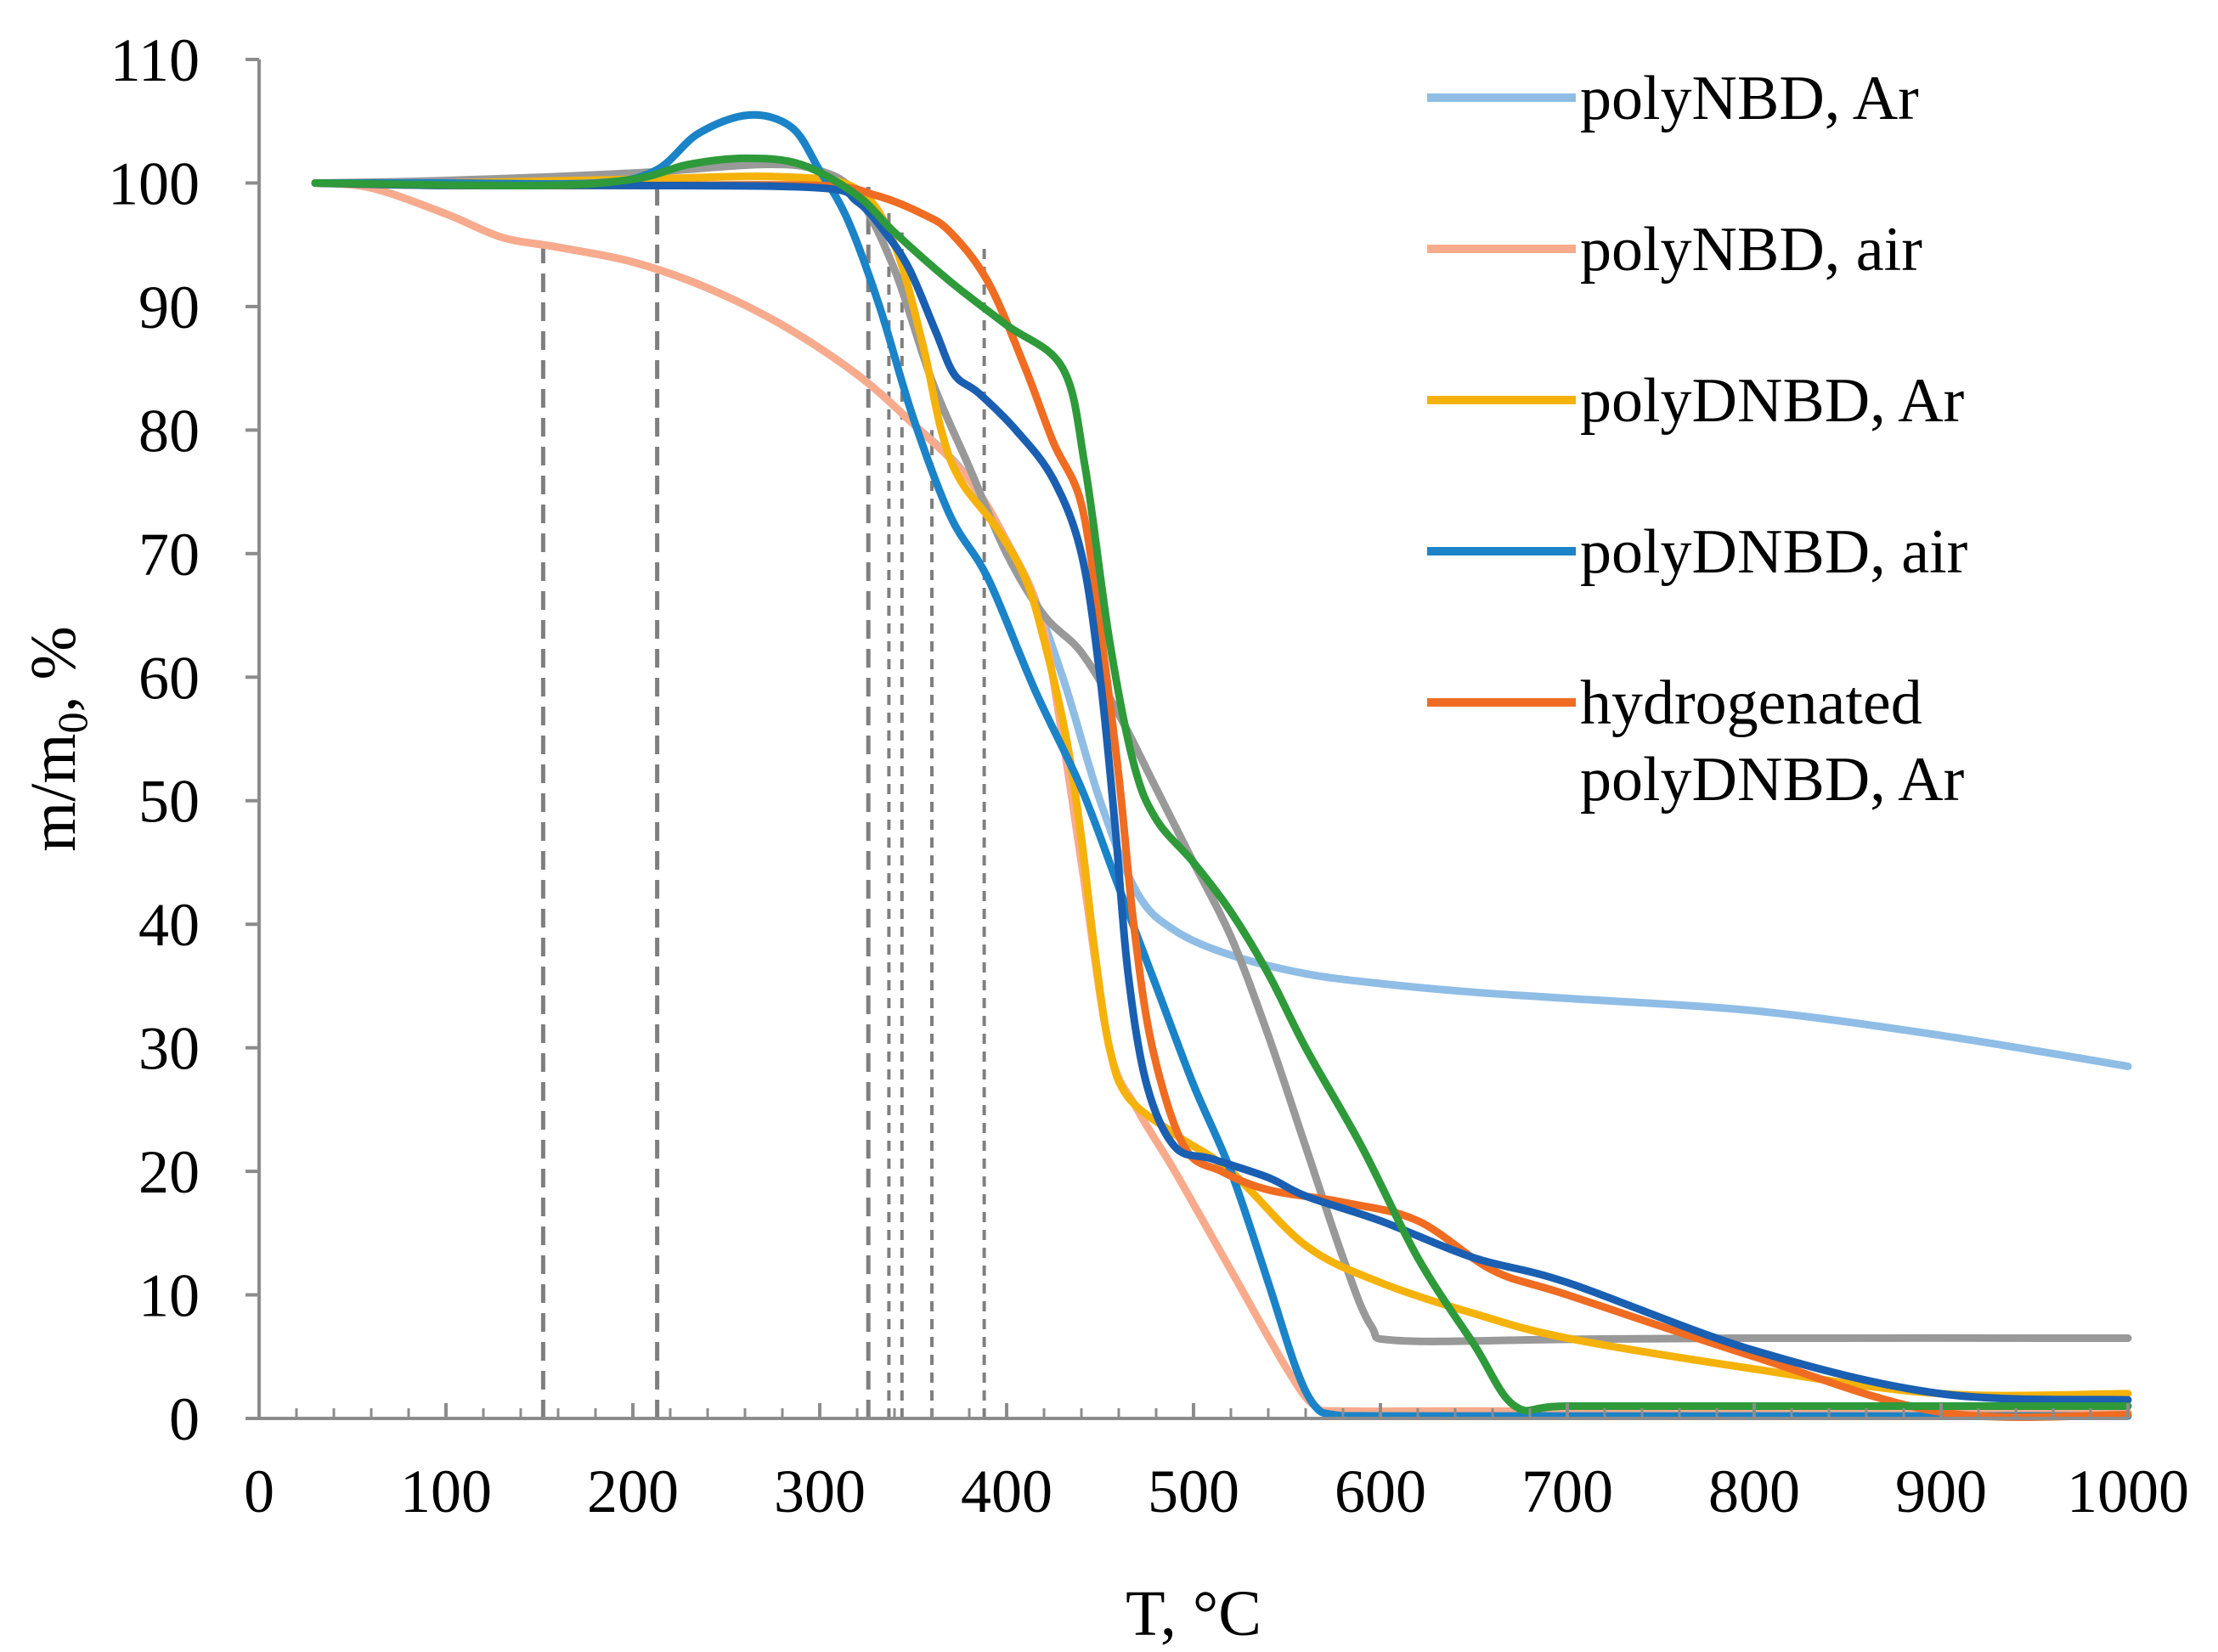  What do you see at coordinates (1007, 1491) in the screenshot?
I see `x-tick-label: 400` at bounding box center [1007, 1491].